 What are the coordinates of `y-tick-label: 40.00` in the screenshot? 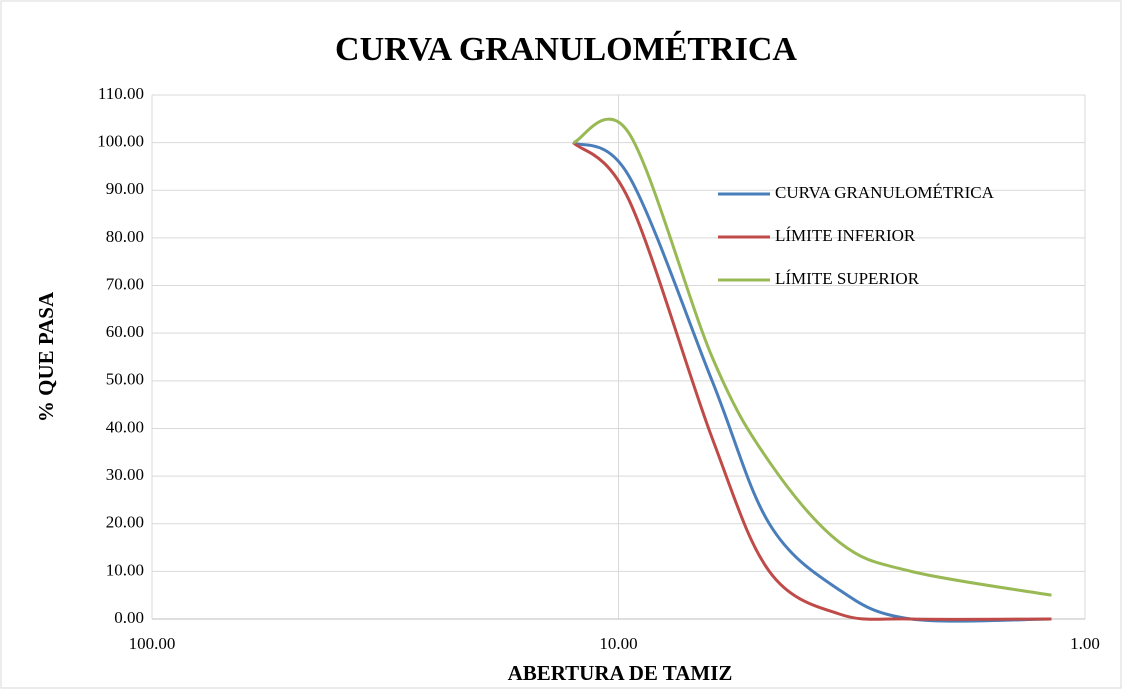 It's located at (125, 426).